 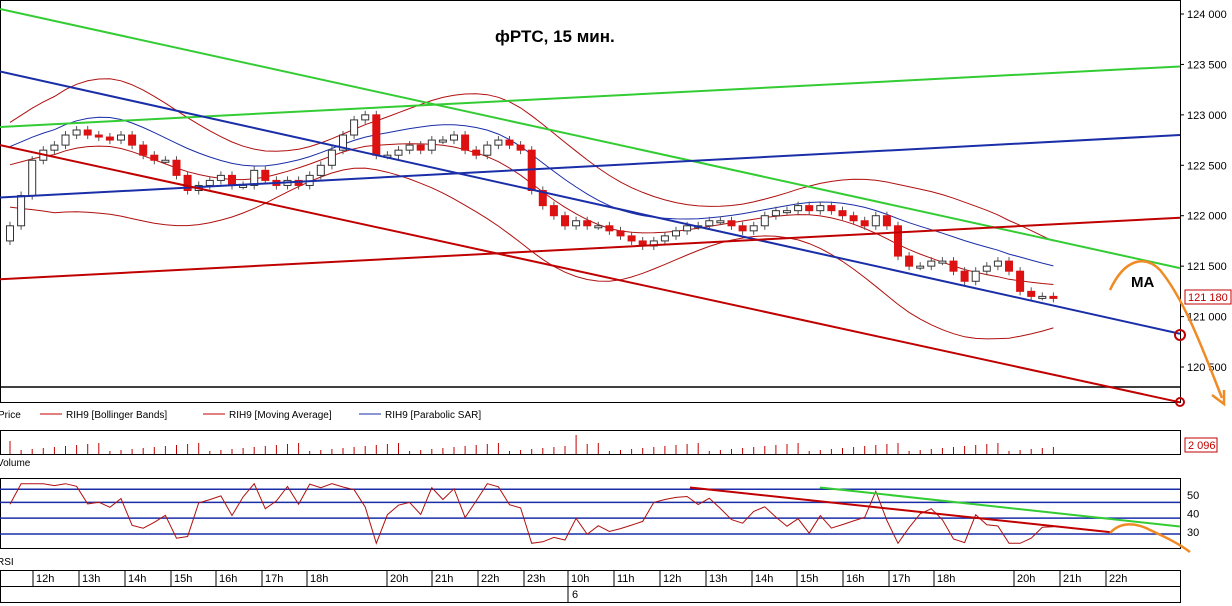 I want to click on target-circle-lower, so click(x=1180, y=402).